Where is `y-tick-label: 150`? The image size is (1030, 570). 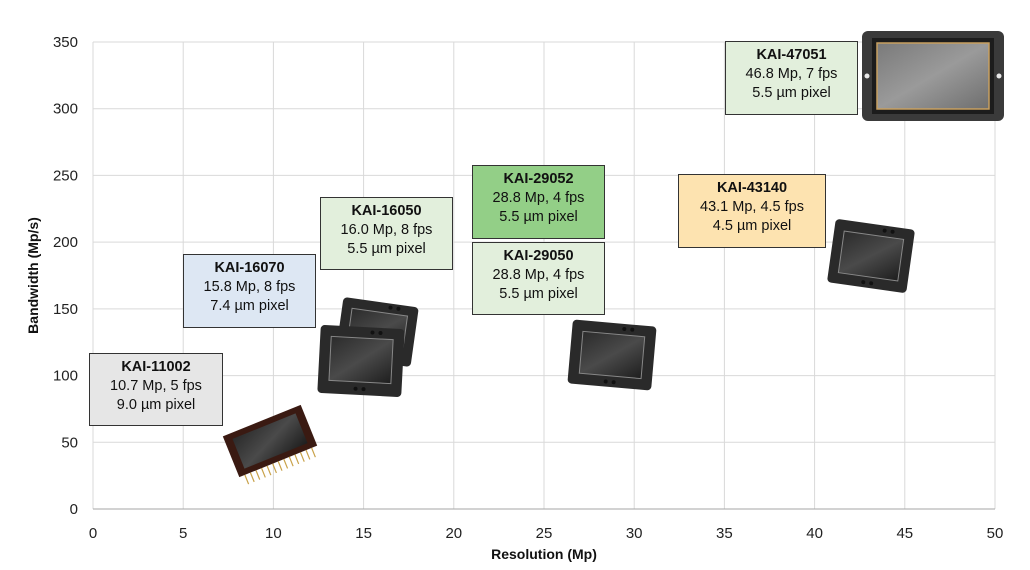 y-tick-label: 150 is located at coordinates (65, 309).